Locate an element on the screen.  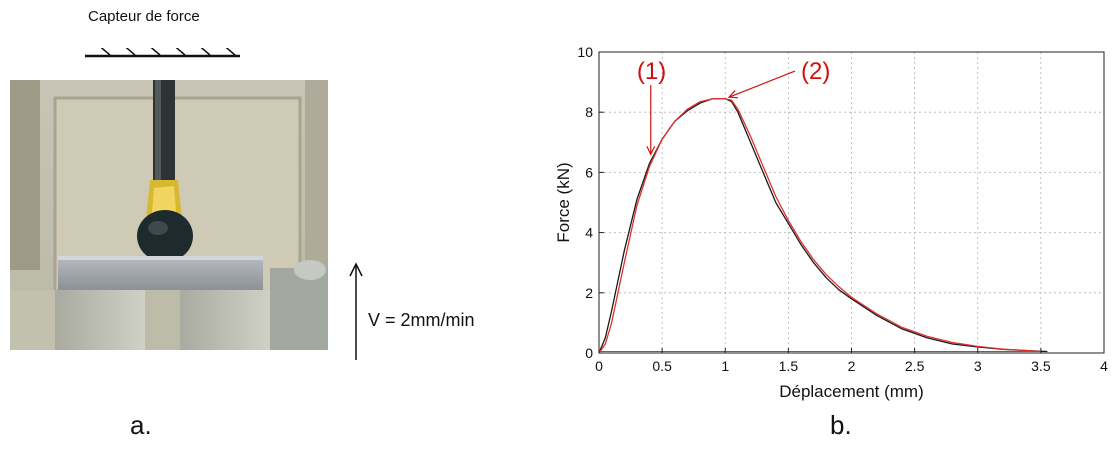
fixed-support-icon is located at coordinates (162, 53).